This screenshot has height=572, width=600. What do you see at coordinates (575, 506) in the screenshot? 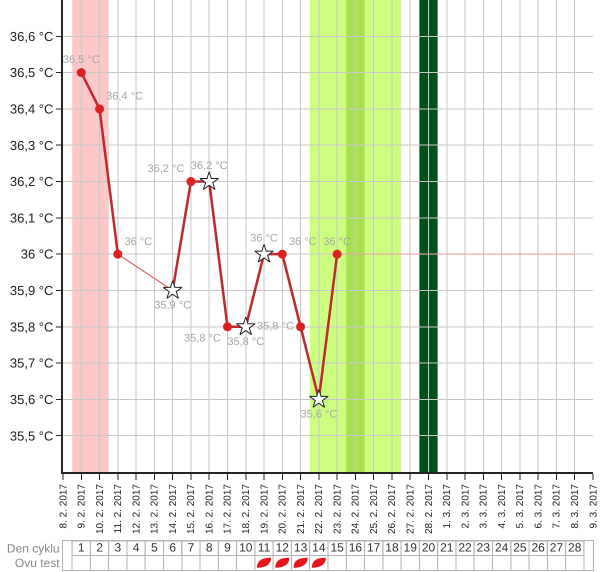
I see `x-tick-label: 8. 3. 2017` at bounding box center [575, 506].